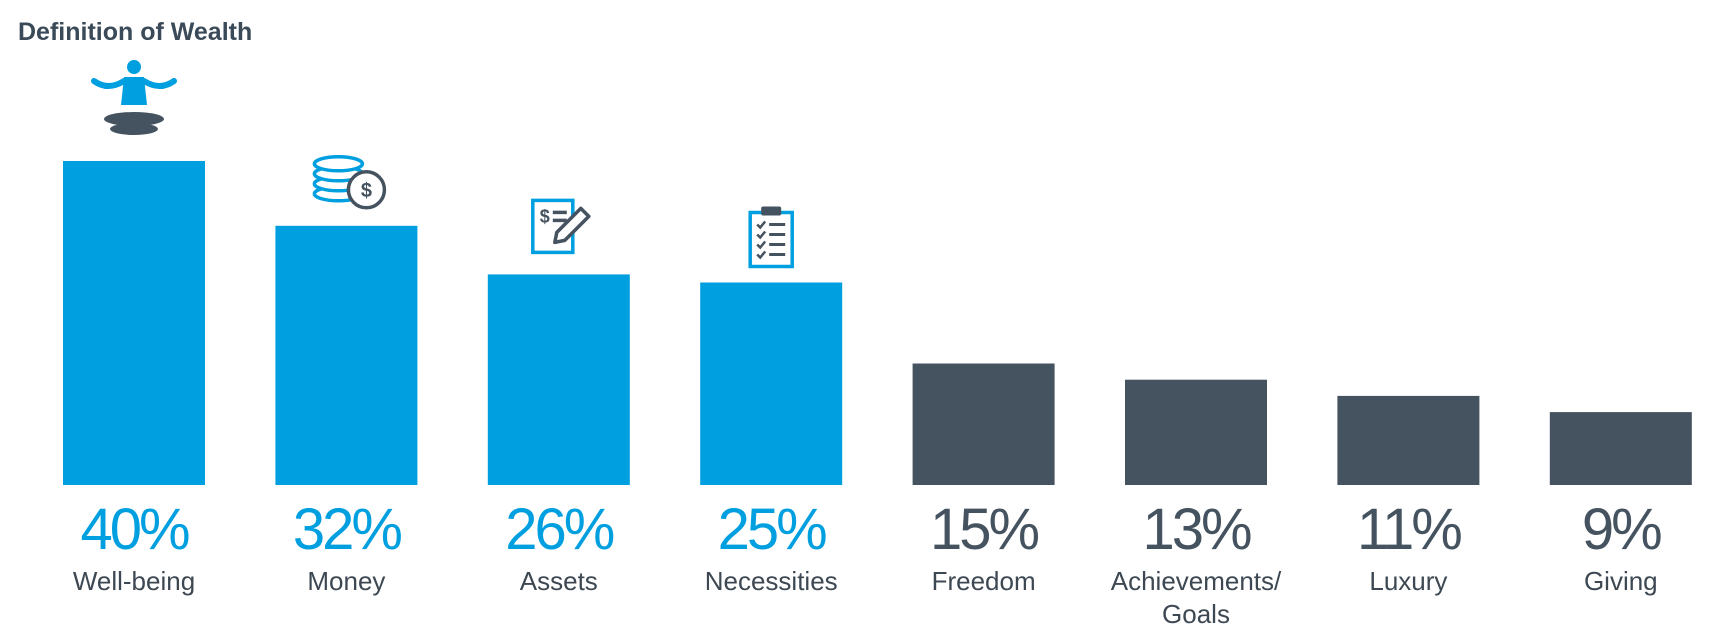 The image size is (1719, 640). I want to click on coins-dollar-icon: $, so click(349, 182).